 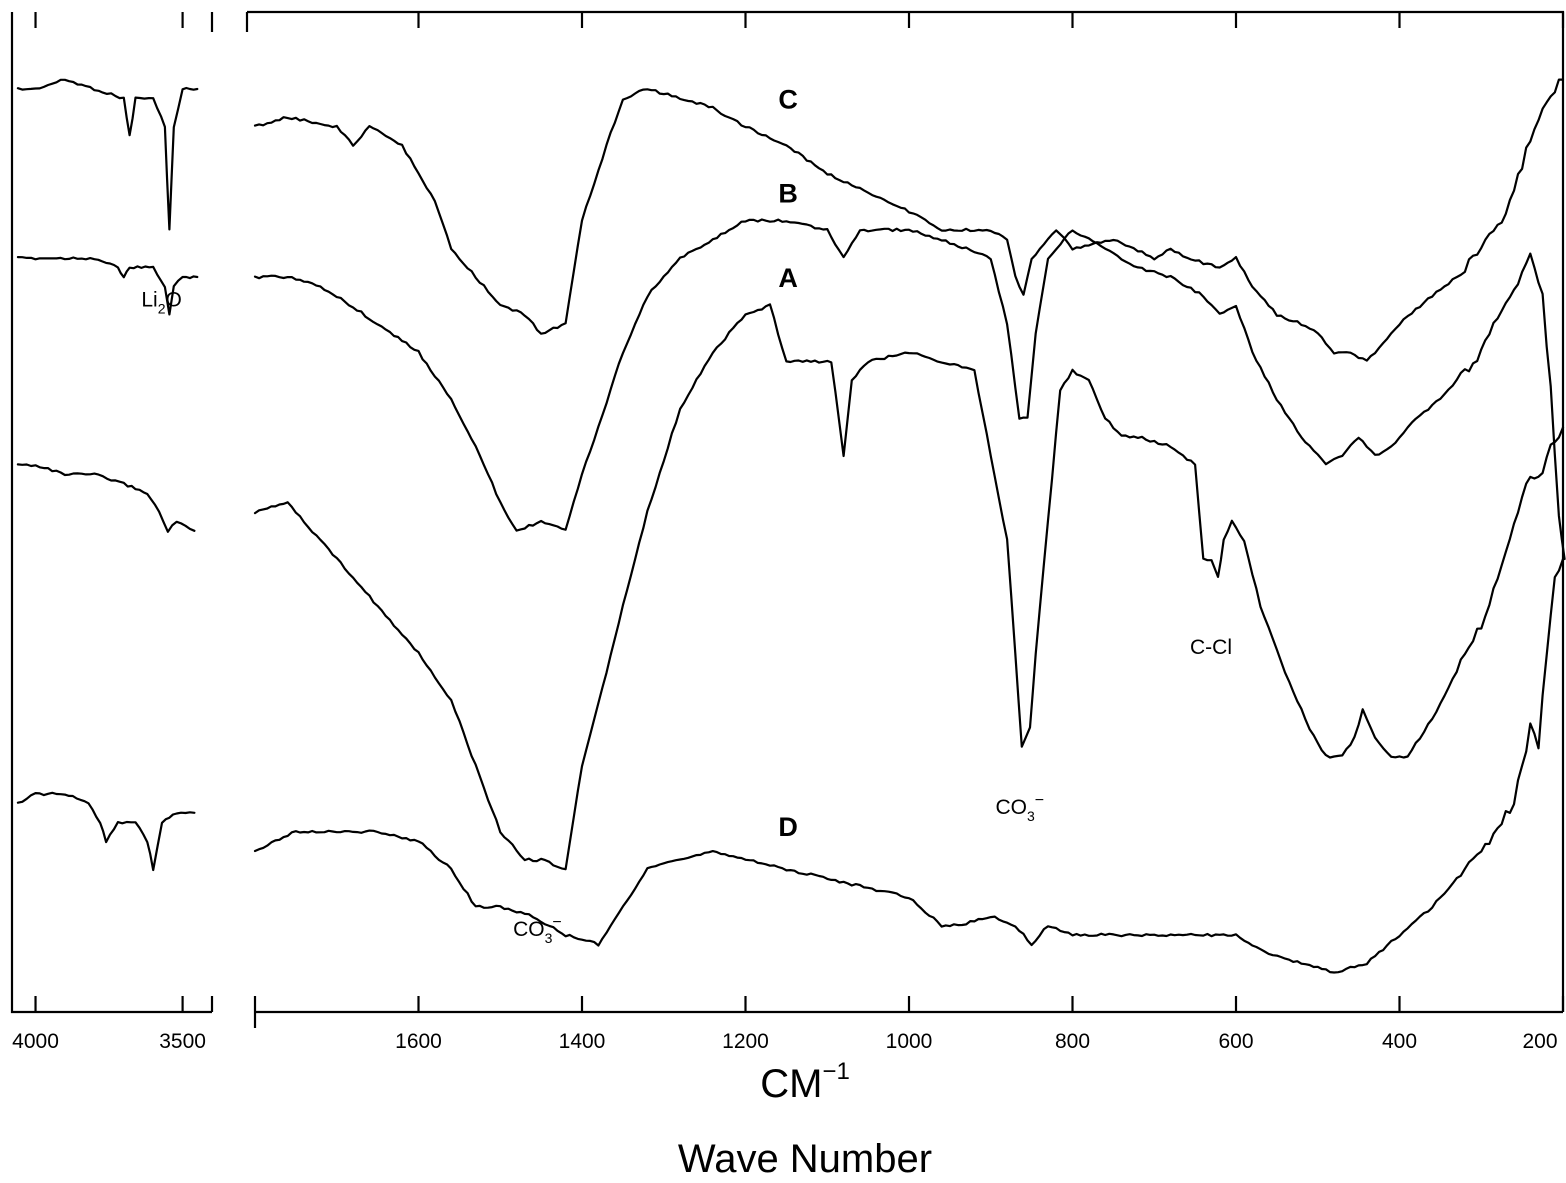 I want to click on x-tick-label-1400: 1400, so click(x=582, y=1041).